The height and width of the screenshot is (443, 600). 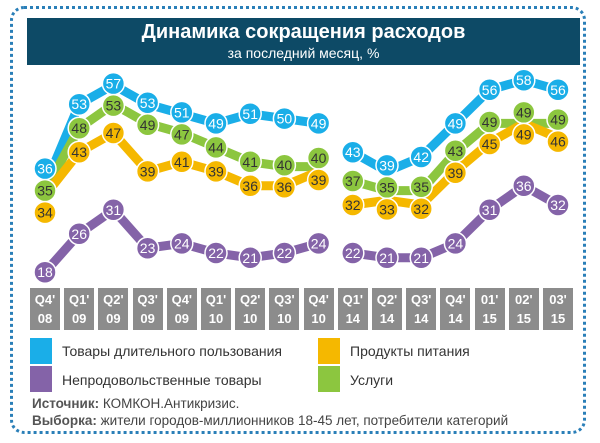 What do you see at coordinates (250, 309) in the screenshot?
I see `category-label: Q2' 10` at bounding box center [250, 309].